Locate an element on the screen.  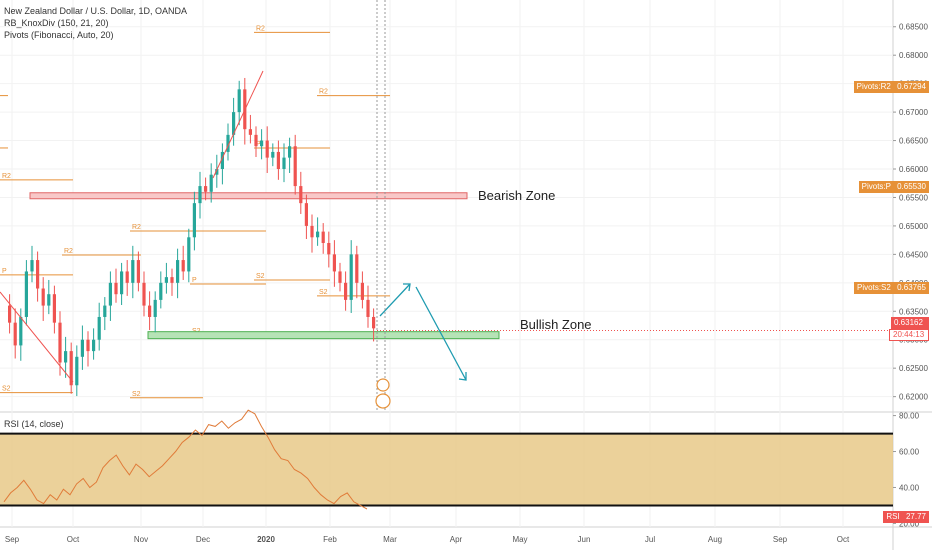
indicator-legend-pivots: Pivots (Fibonacci, Auto, 20) is located at coordinates (59, 35).